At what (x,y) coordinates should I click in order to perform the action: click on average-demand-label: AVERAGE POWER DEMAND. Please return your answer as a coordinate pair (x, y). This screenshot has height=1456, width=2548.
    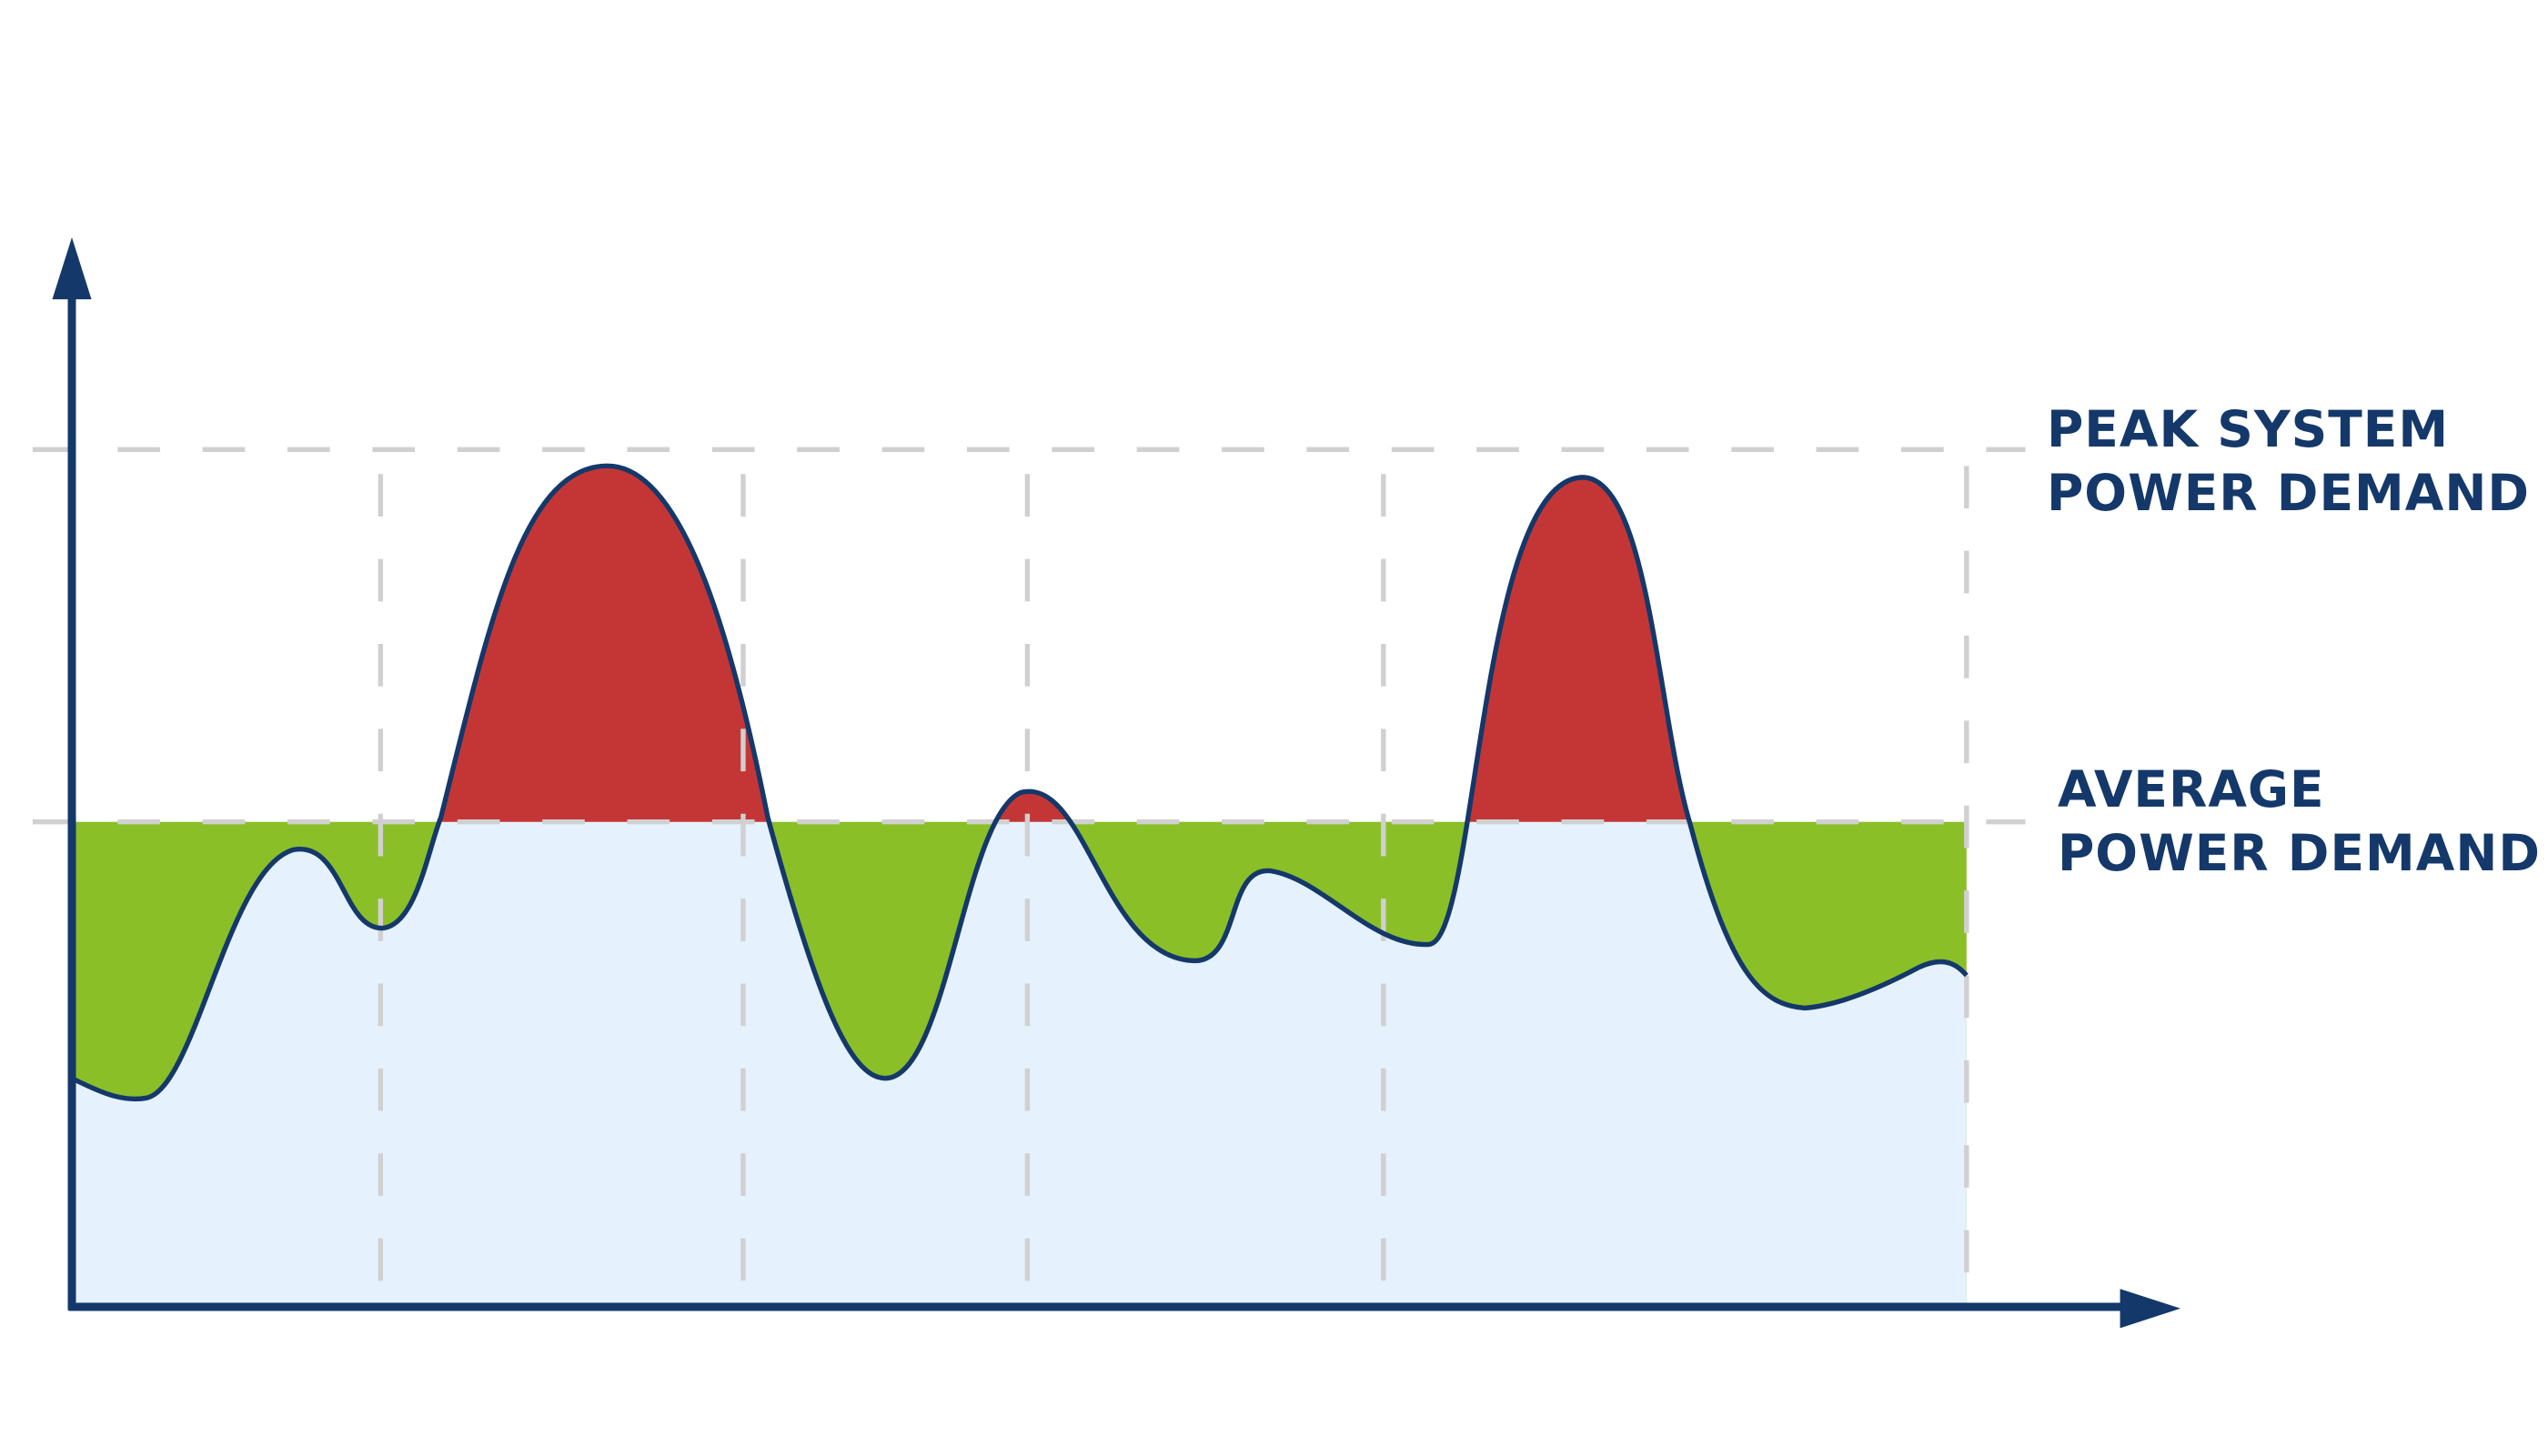
    Looking at the image, I should click on (2299, 822).